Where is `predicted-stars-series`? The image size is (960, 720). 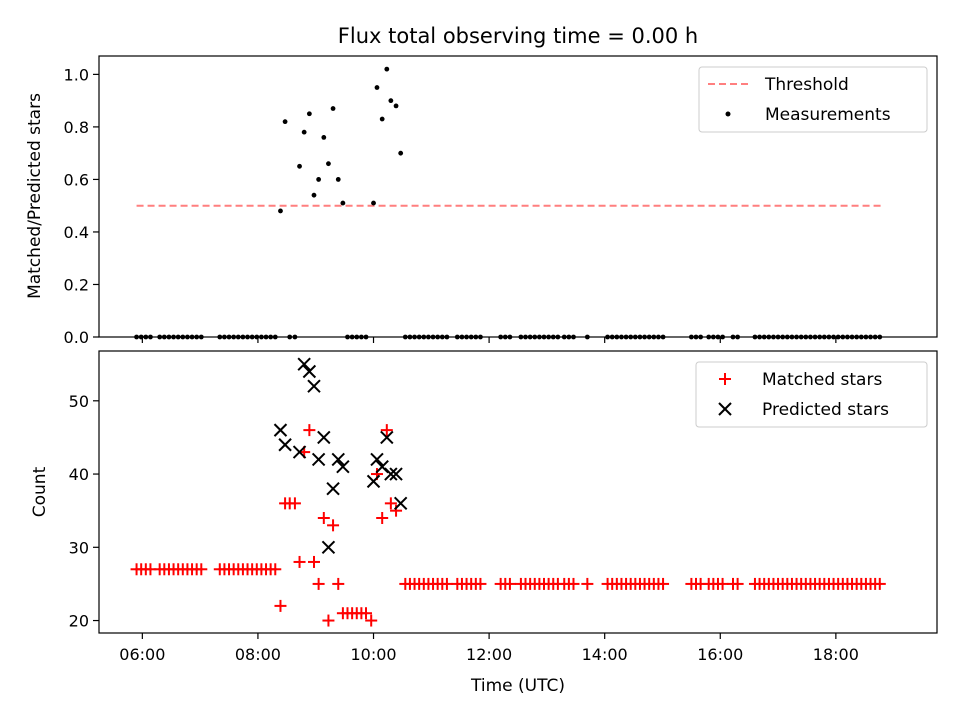 predicted-stars-series is located at coordinates (340, 456).